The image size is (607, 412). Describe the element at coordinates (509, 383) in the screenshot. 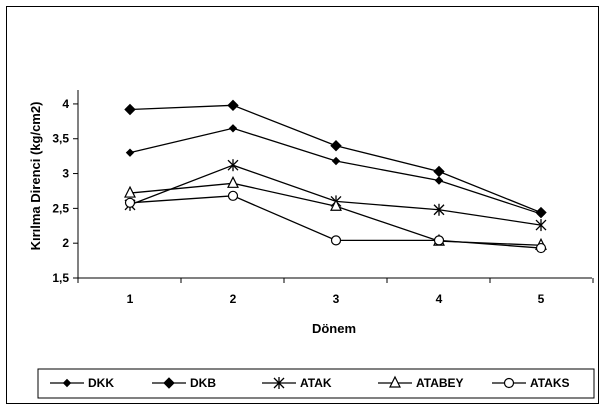

I see `legend-marker-ataks` at that location.